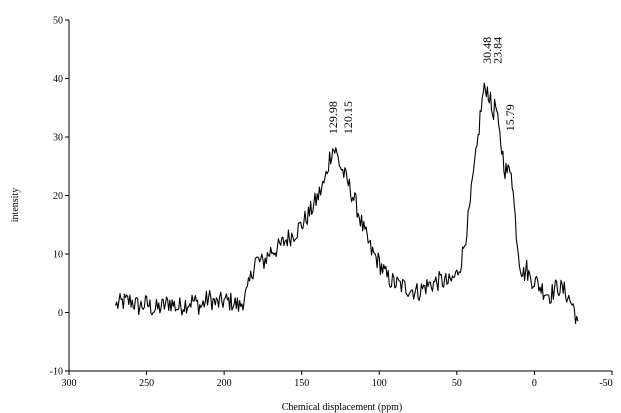 This screenshot has width=621, height=413. What do you see at coordinates (348, 117) in the screenshot?
I see `peak-annotation: 120.15` at bounding box center [348, 117].